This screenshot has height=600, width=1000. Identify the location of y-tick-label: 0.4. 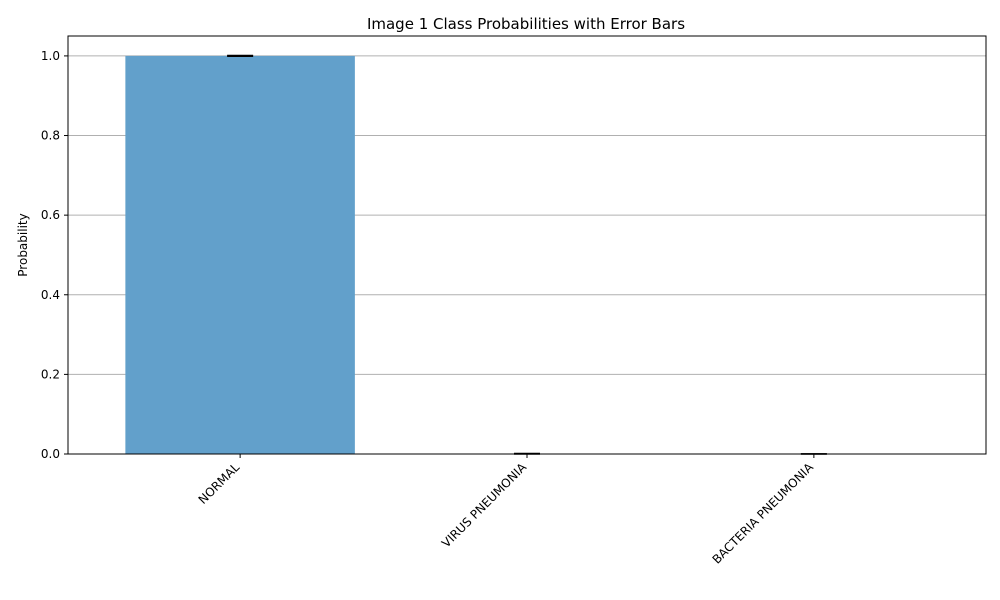
(50, 295).